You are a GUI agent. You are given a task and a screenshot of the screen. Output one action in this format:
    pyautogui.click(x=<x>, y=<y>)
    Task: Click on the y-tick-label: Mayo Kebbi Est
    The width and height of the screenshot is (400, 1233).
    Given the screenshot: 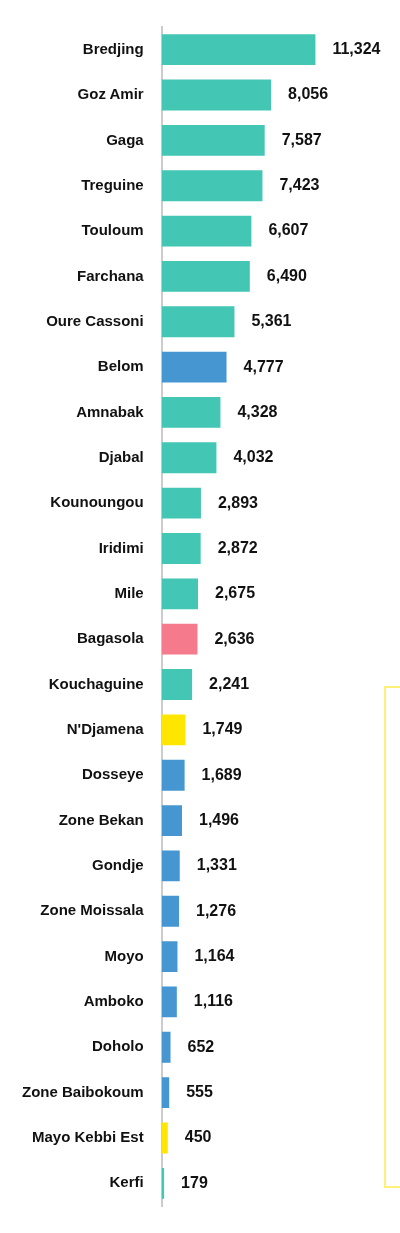 What is the action you would take?
    pyautogui.click(x=87, y=1137)
    